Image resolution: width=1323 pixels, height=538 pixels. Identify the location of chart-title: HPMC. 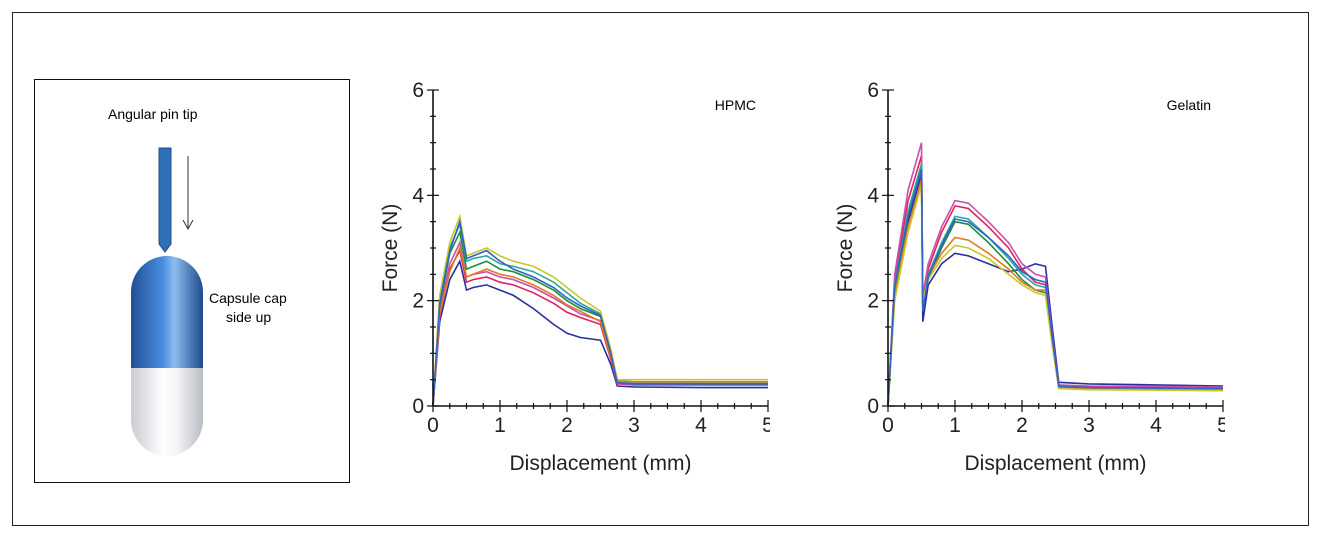
(735, 105).